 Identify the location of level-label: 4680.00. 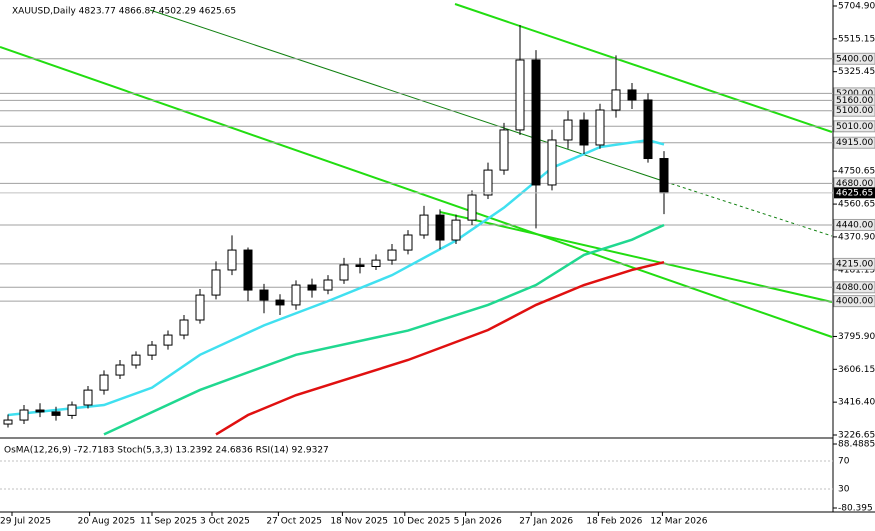
(854, 184).